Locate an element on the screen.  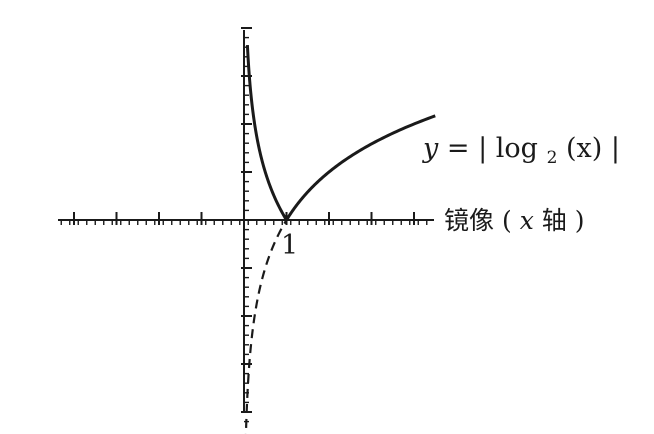
tick-label-one: 1 is located at coordinates (289, 245).